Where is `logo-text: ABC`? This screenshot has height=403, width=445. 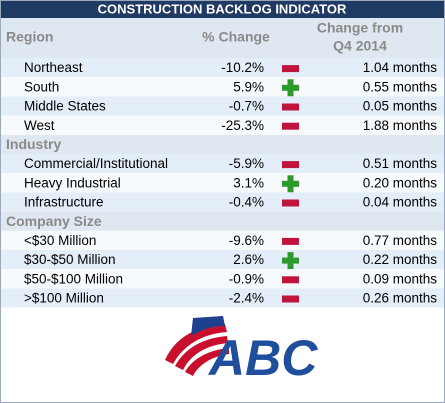 logo-text: ABC is located at coordinates (262, 358).